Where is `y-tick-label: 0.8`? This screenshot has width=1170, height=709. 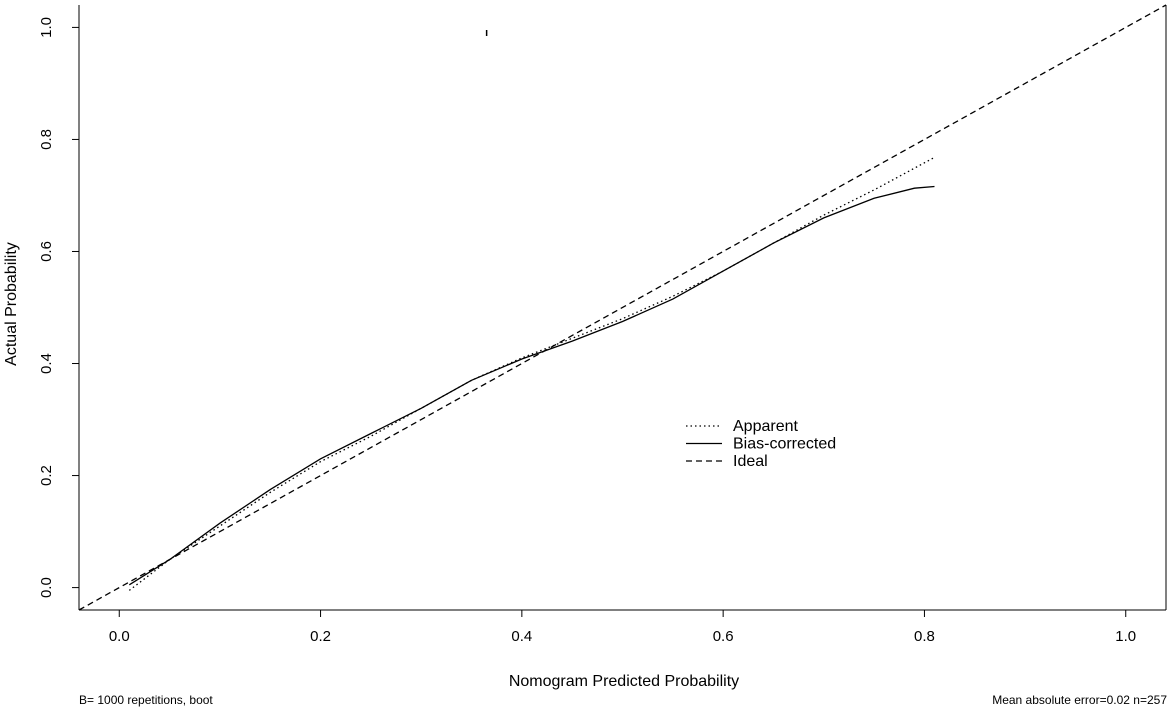 y-tick-label: 0.8 is located at coordinates (46, 139).